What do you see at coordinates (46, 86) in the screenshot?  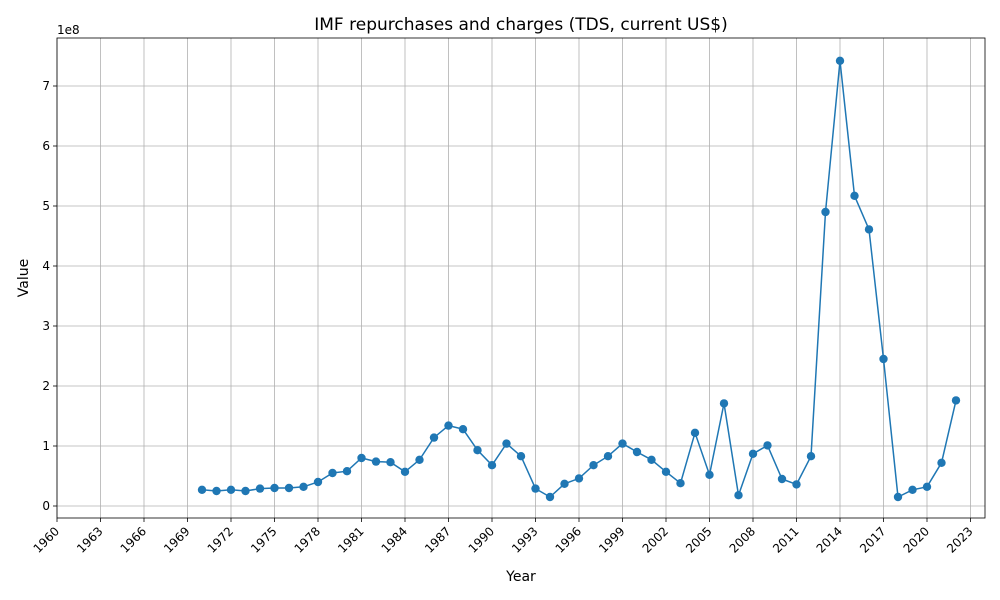 I see `y-tick-label: 7` at bounding box center [46, 86].